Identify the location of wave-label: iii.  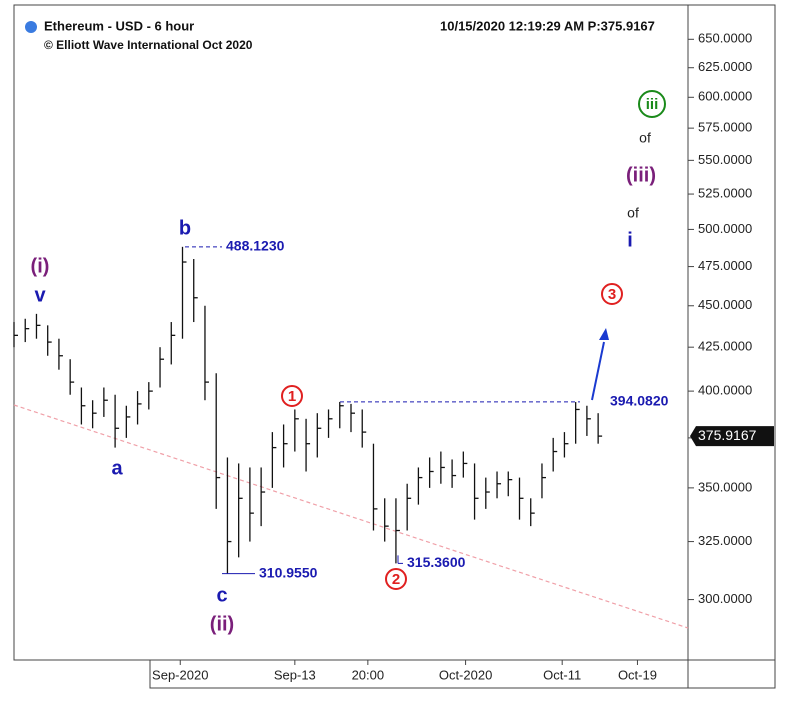
(652, 104).